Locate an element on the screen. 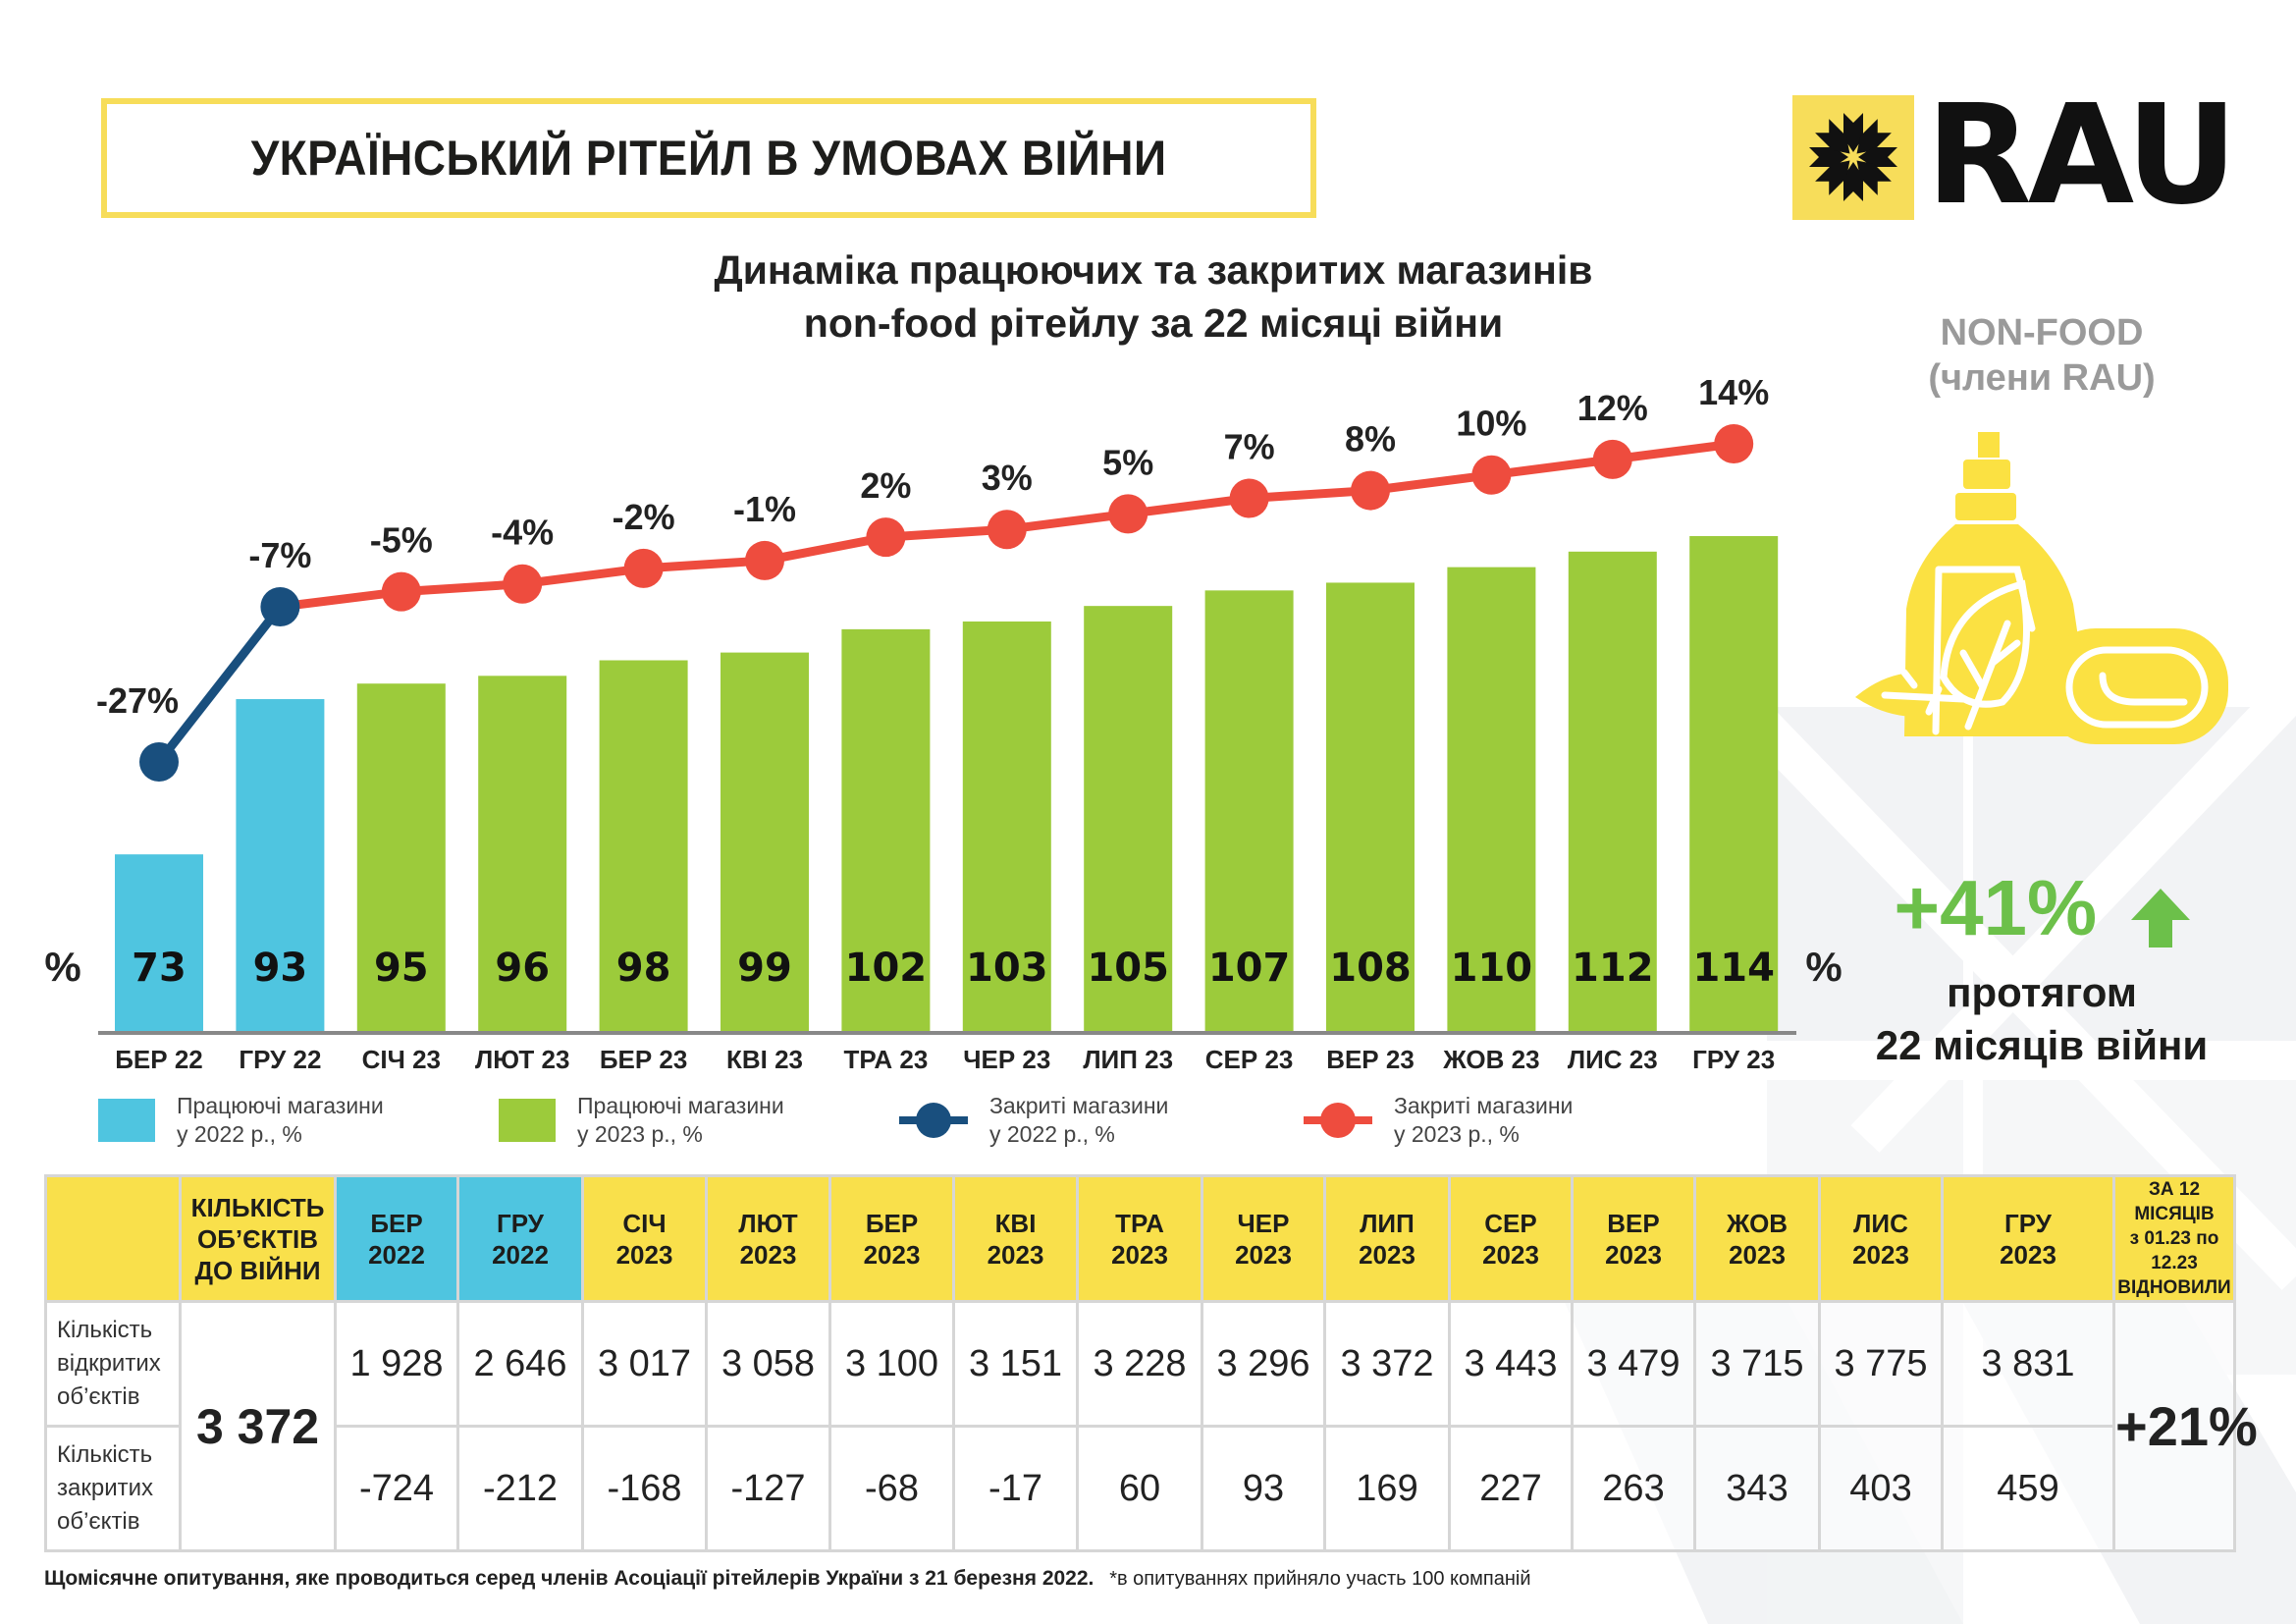 This screenshot has height=1624, width=2296. table-cell: 2 646 is located at coordinates (520, 1364).